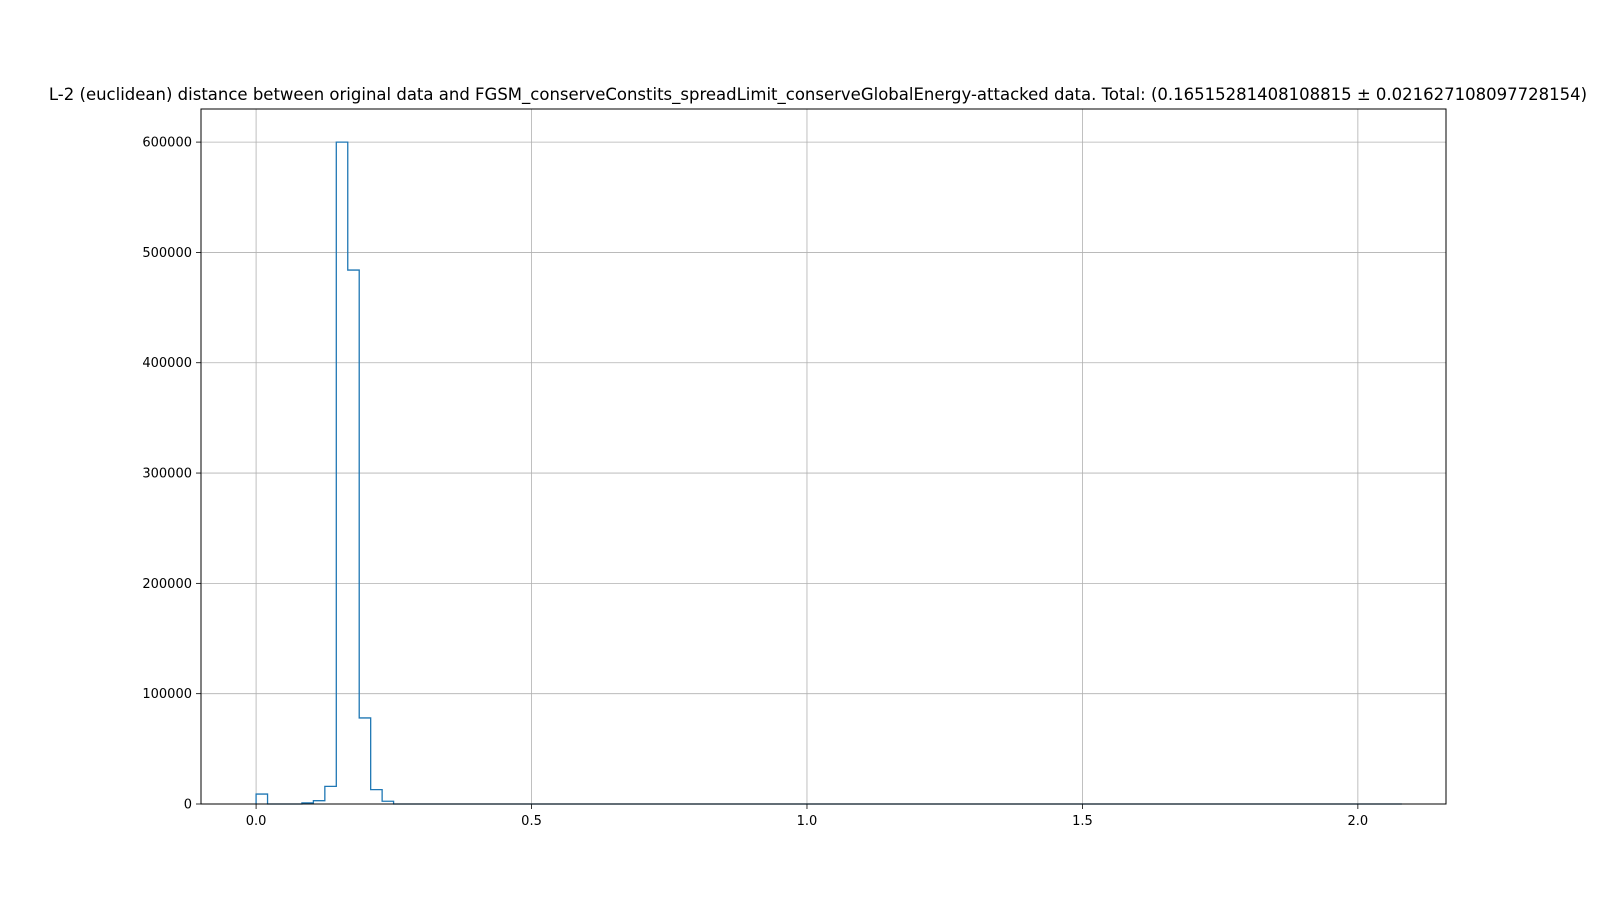 This screenshot has width=1600, height=900. I want to click on x-axis: 0.0 0.5 1.0 1.5 2.0, so click(807, 816).